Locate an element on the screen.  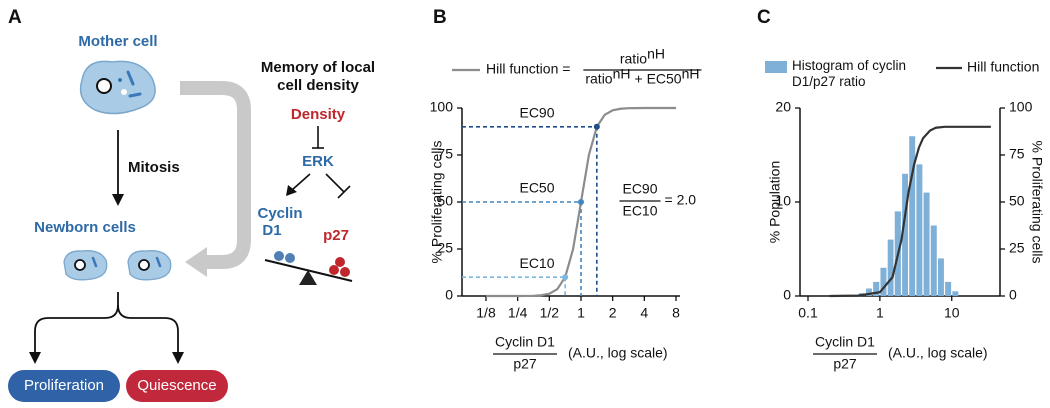
legend-label: Histogram of cyclin D1/p27 ratio is located at coordinates (849, 73).